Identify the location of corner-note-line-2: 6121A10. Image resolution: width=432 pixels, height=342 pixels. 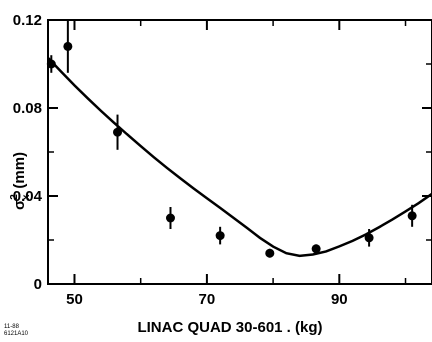
(16, 334).